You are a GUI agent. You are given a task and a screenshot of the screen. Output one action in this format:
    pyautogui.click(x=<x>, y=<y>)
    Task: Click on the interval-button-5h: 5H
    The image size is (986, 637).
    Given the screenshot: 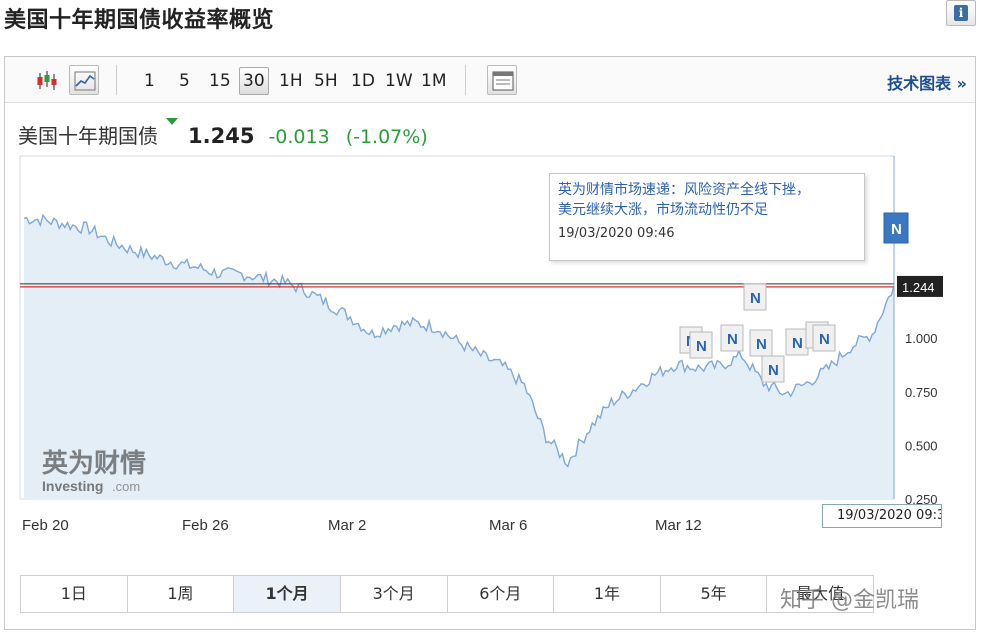 What is the action you would take?
    pyautogui.click(x=326, y=81)
    